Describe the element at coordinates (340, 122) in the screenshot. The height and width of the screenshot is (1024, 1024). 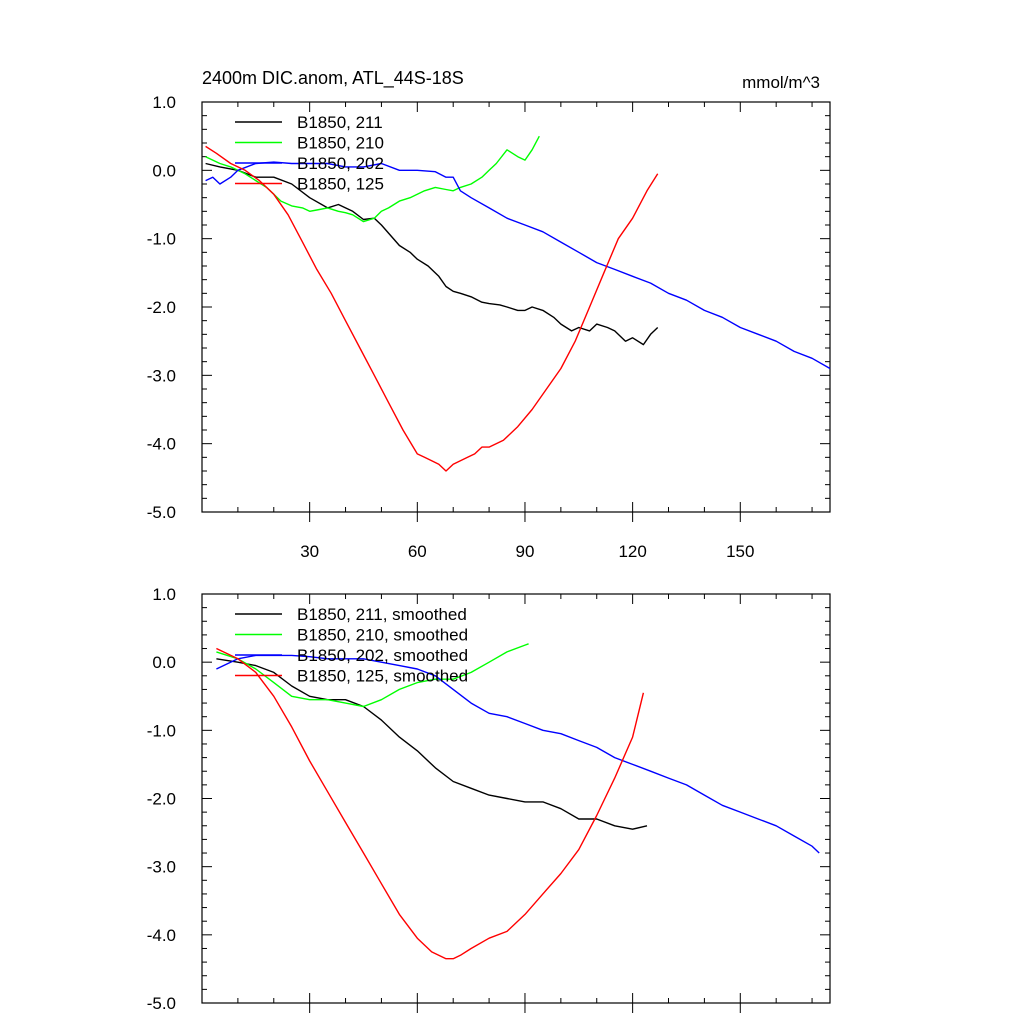
I see `legend-label: B1850, 211` at that location.